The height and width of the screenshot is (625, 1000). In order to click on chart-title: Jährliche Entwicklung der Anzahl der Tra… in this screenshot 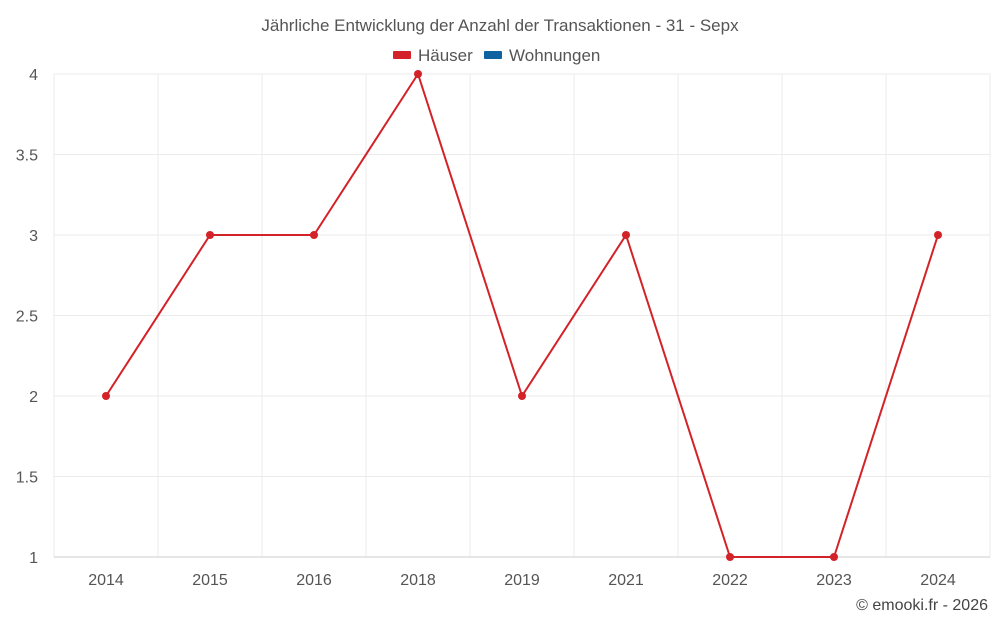, I will do `click(500, 25)`.